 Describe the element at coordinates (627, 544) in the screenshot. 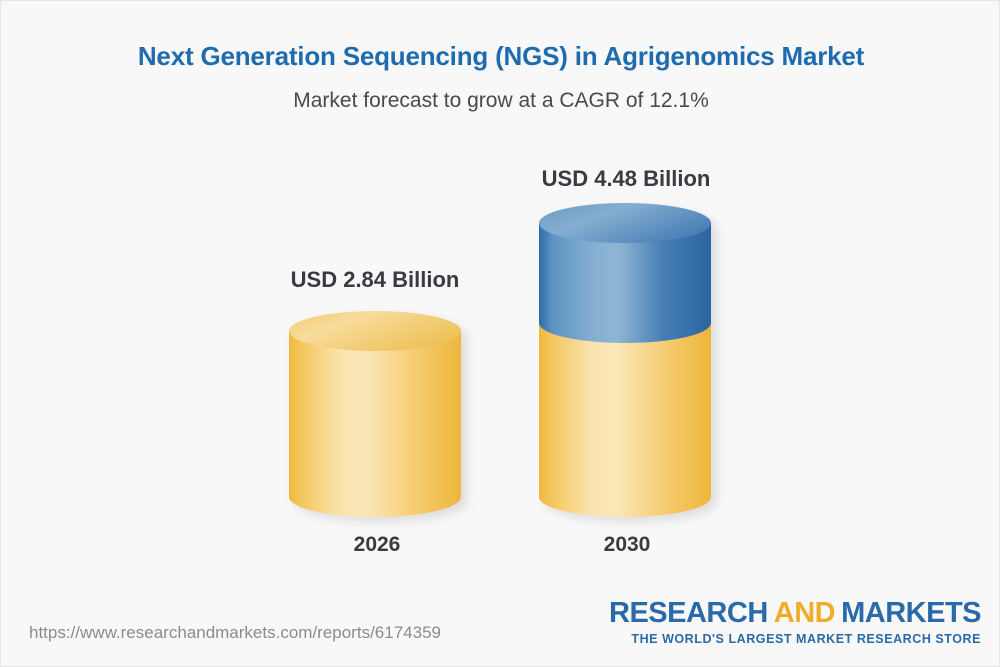

I see `bar-category-label-2030: 2030` at that location.